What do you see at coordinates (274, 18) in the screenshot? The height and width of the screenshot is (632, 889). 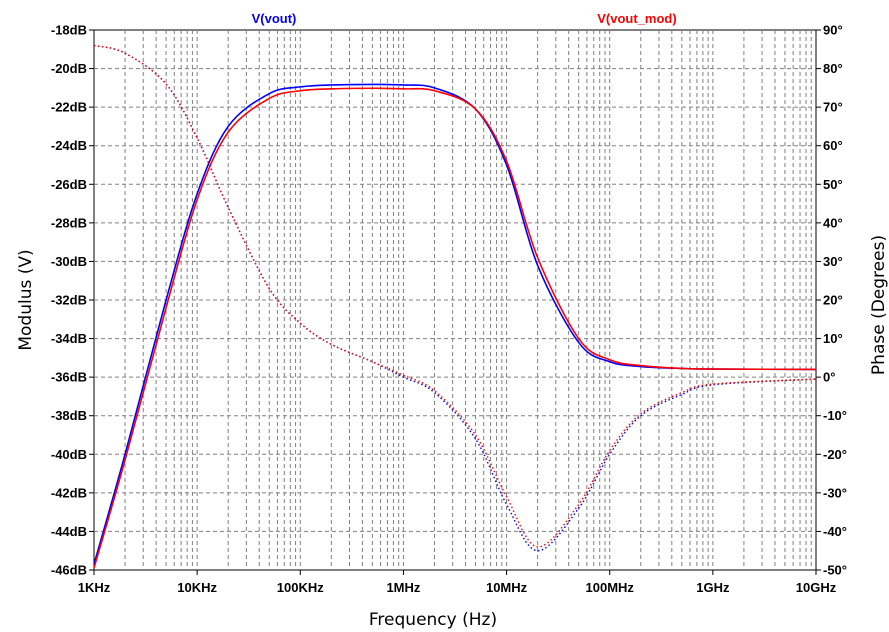 I see `legend-vout: V(vout)` at bounding box center [274, 18].